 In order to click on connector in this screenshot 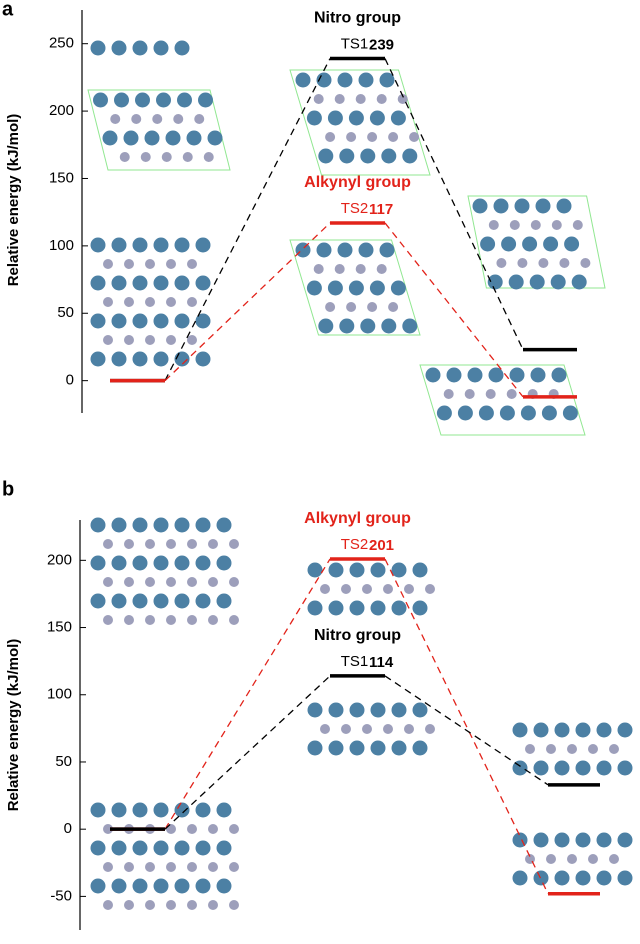, I will do `click(454, 204)`.